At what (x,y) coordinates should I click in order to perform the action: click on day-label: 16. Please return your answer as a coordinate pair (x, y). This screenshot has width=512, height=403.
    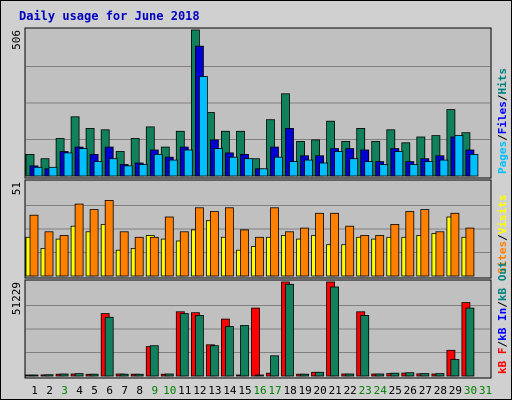
    Looking at the image, I should click on (259, 390).